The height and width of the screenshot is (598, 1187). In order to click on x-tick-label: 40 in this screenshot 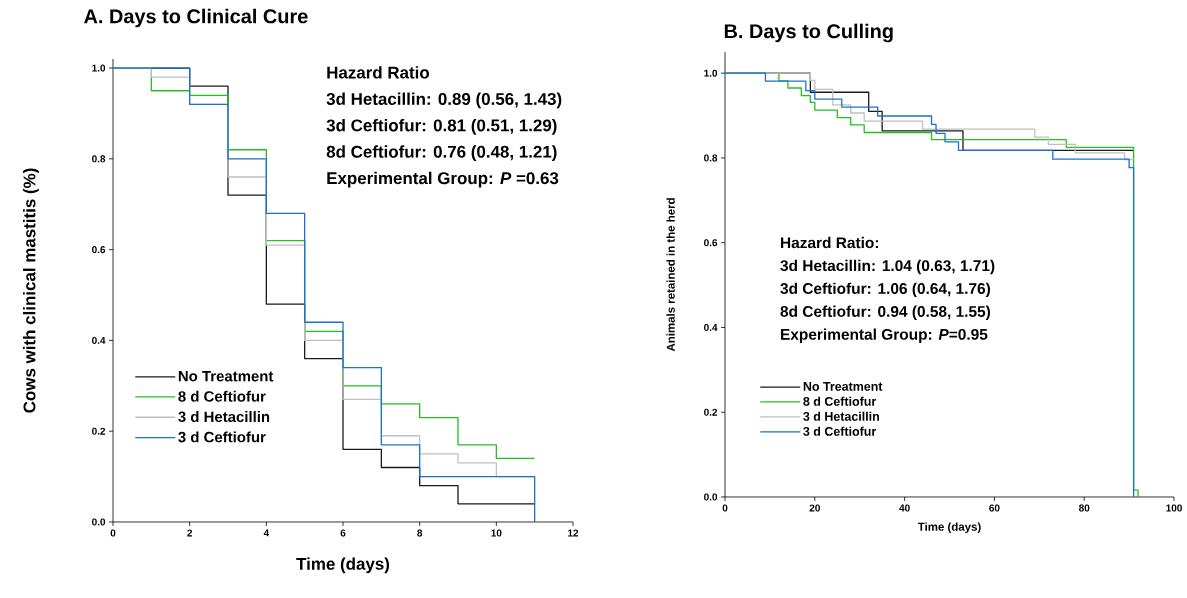, I will do `click(904, 508)`.